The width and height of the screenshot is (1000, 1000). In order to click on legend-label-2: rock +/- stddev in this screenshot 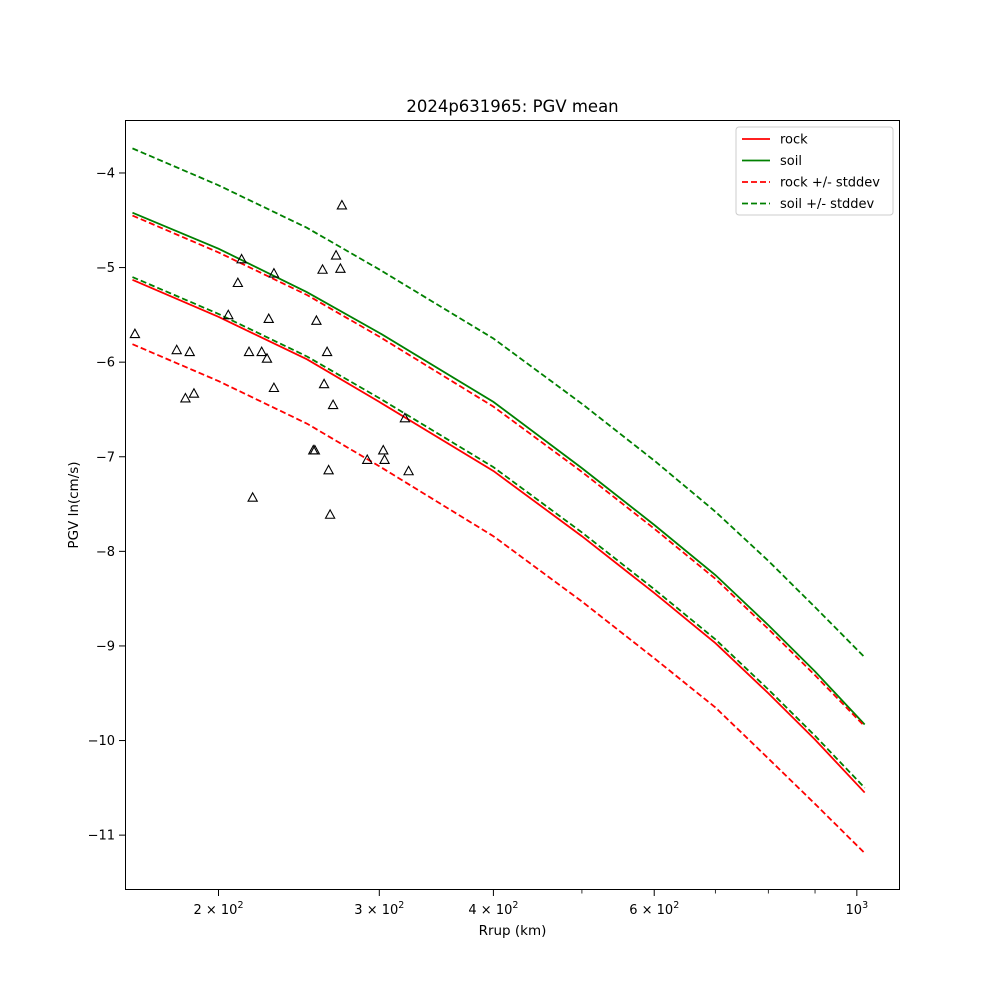, I will do `click(830, 183)`.